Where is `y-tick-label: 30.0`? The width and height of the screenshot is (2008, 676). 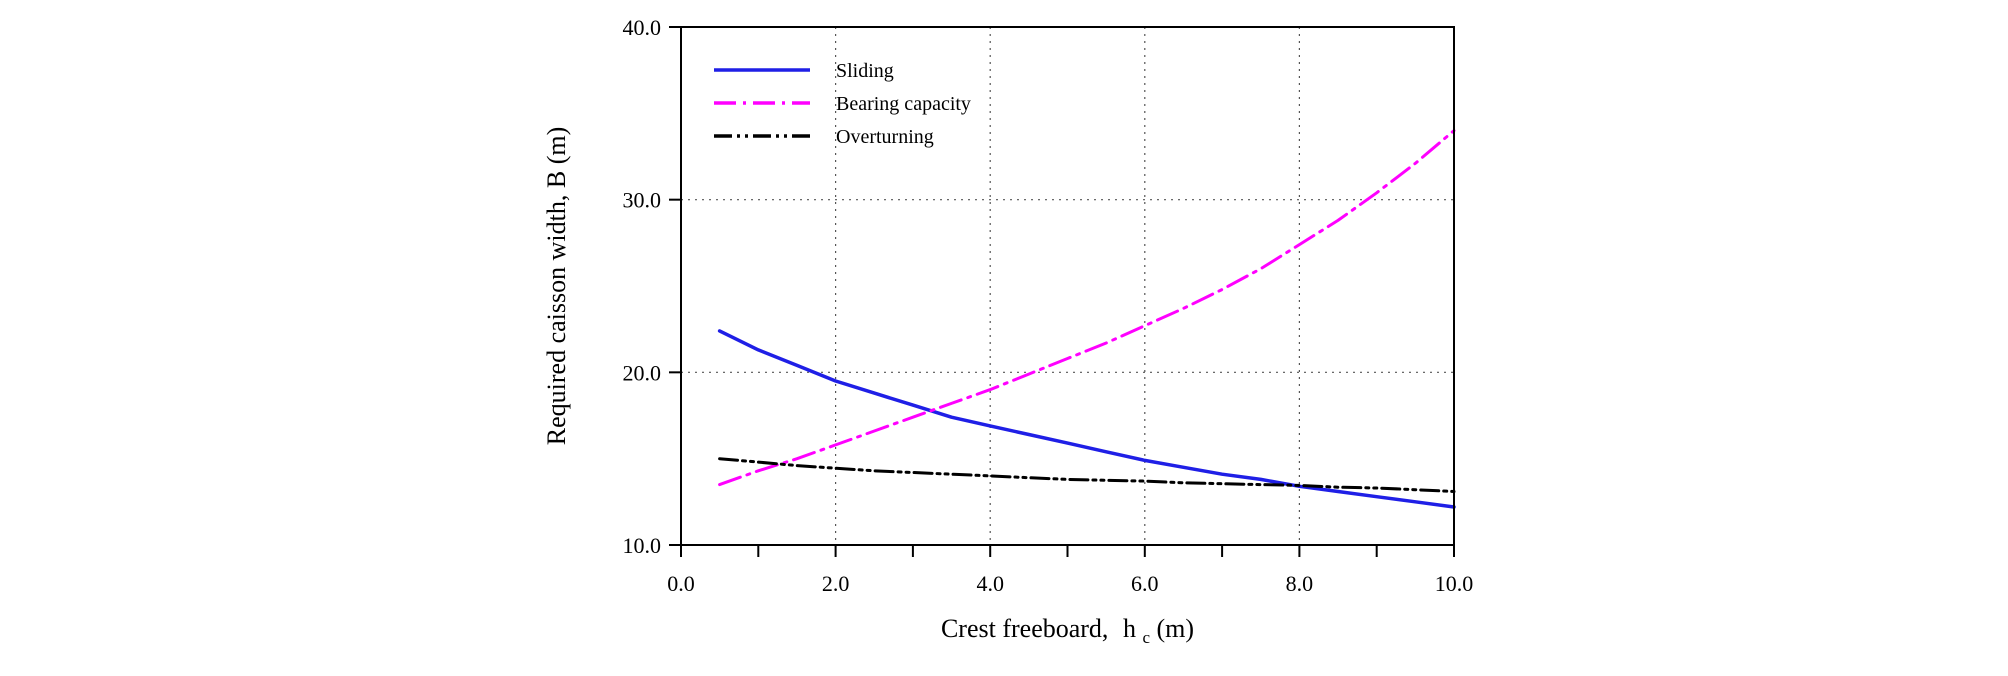 y-tick-label: 30.0 is located at coordinates (642, 200).